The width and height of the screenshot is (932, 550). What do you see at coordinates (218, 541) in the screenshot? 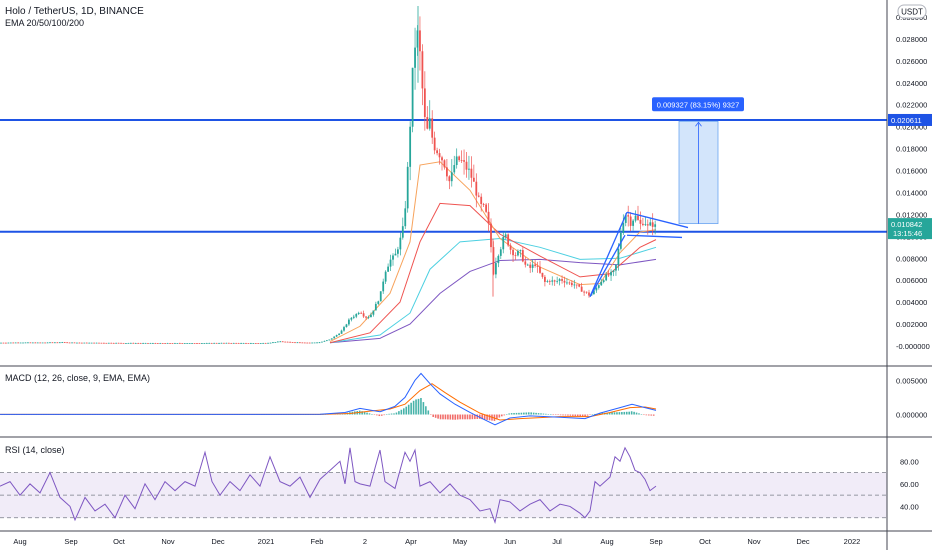
I see `time-tick-label: Dec` at bounding box center [218, 541].